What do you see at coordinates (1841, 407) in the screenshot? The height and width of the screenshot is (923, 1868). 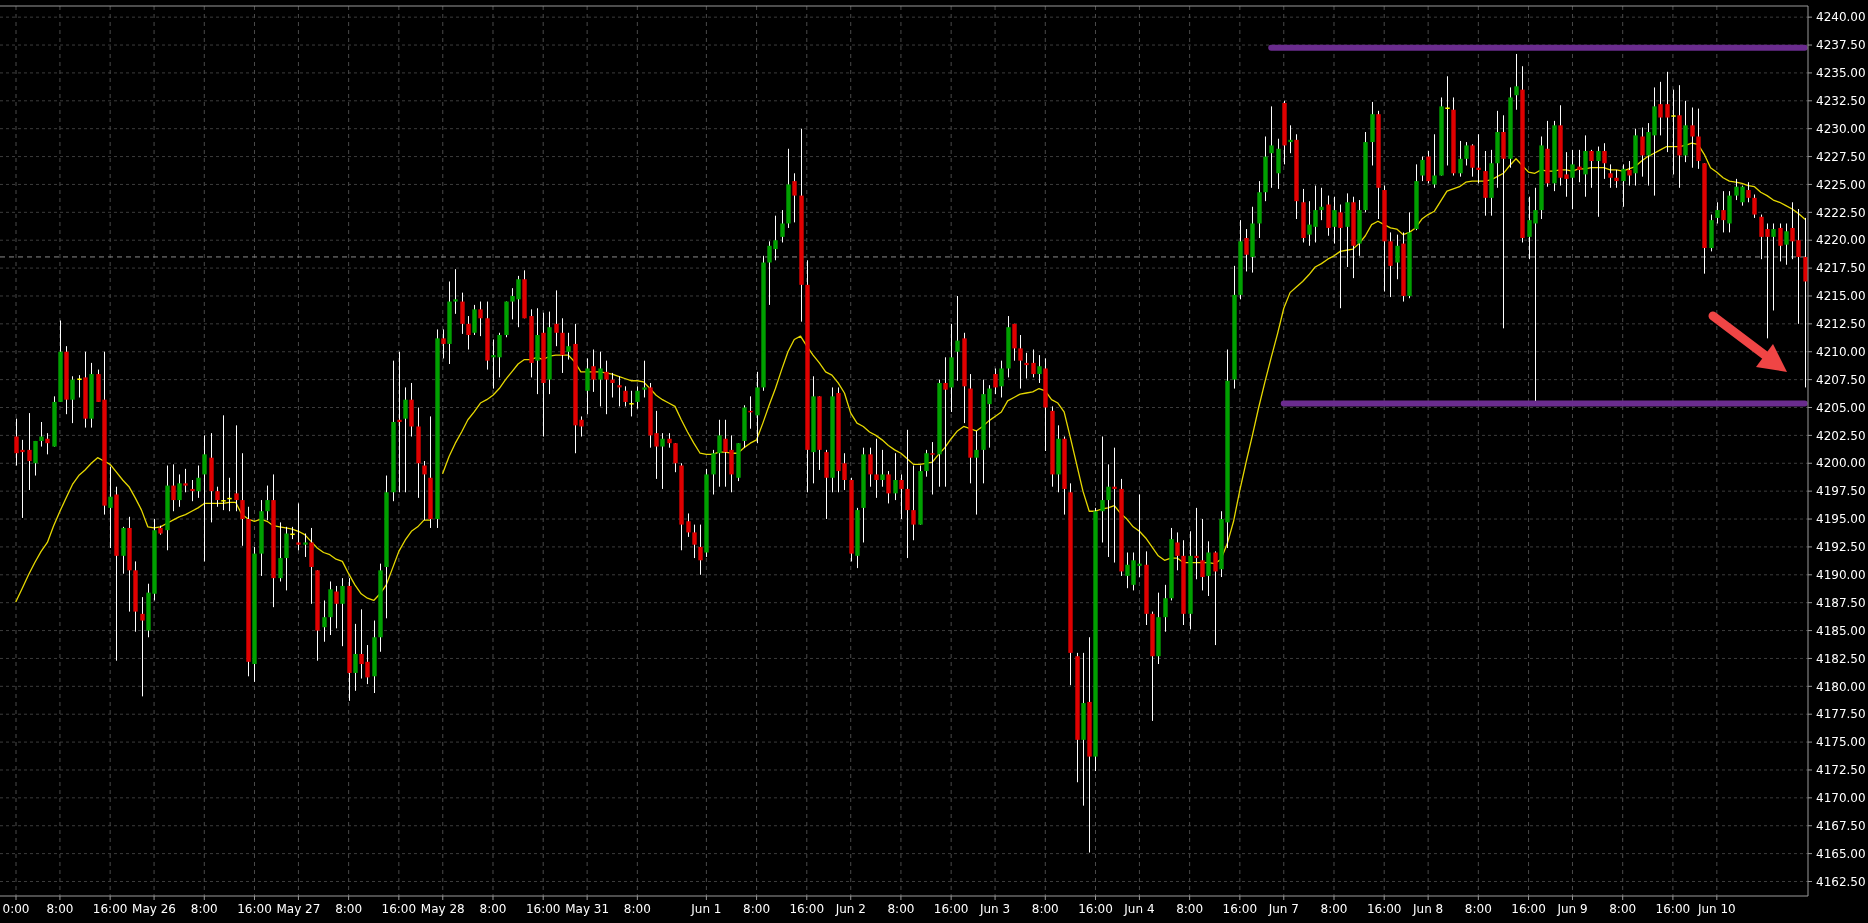 I see `y-tick-label: 4205.00` at bounding box center [1841, 407].